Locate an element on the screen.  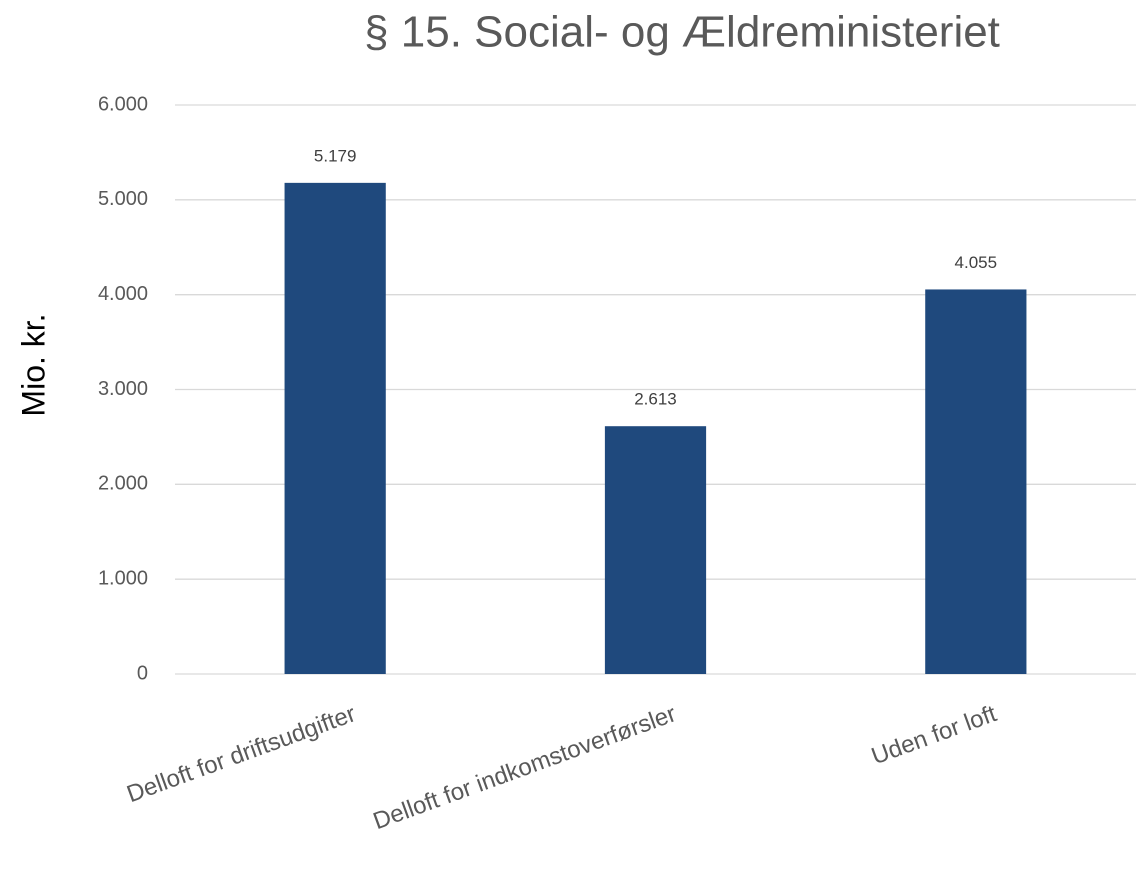
y-tick-label: 0 is located at coordinates (142, 673).